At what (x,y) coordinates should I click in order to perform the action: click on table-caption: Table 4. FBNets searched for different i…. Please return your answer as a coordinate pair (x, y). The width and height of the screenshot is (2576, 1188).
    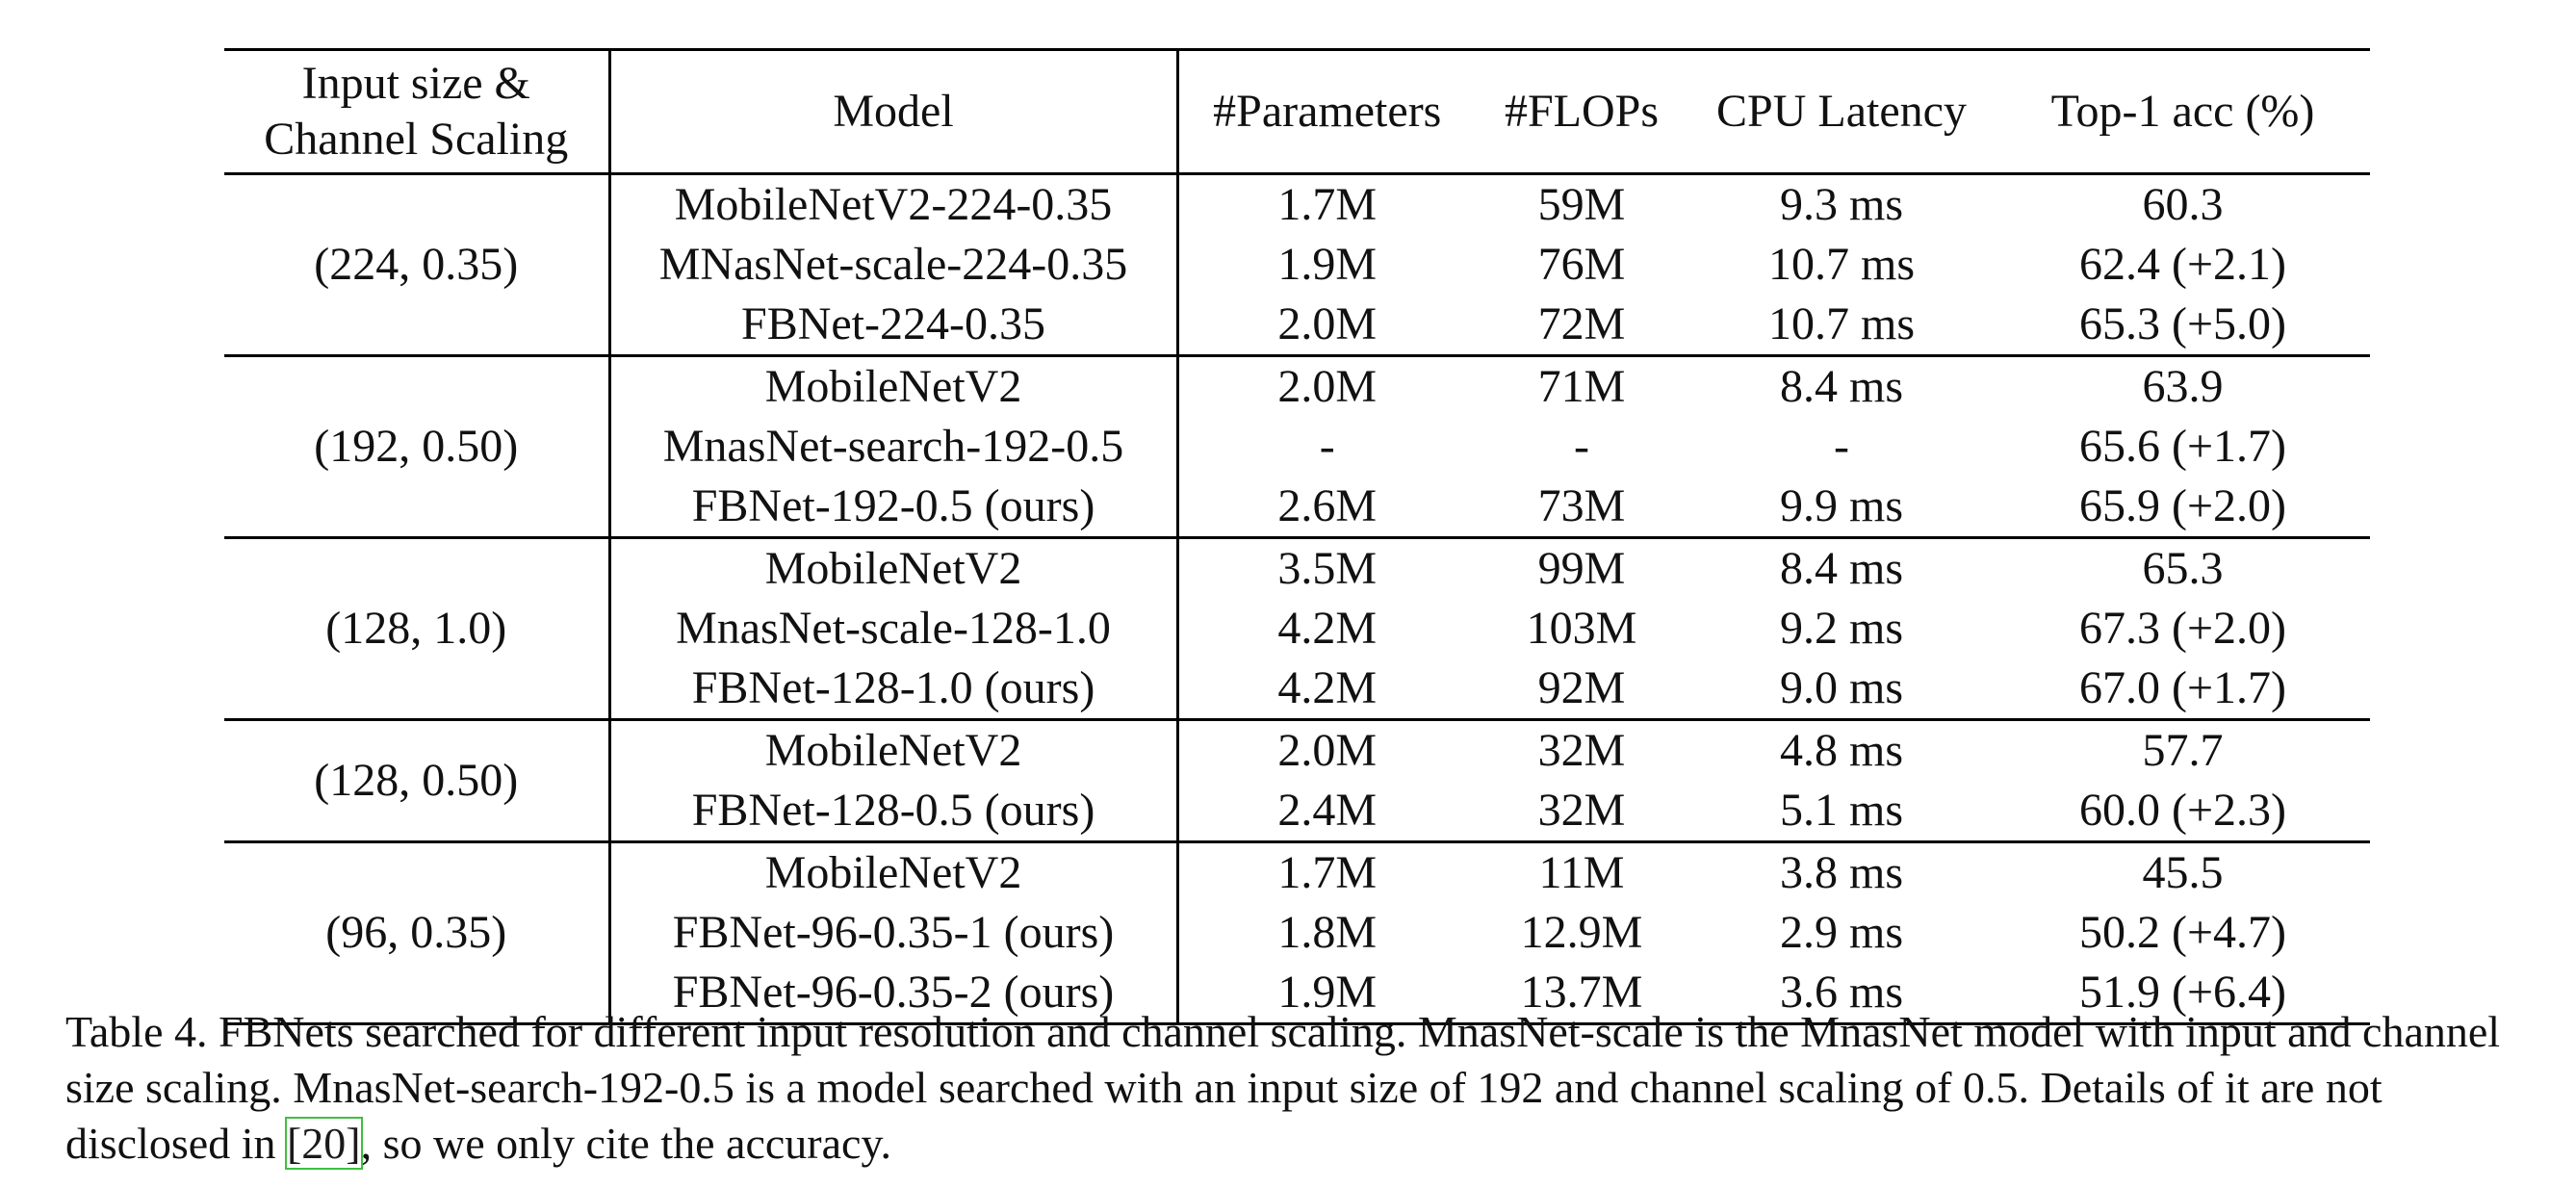
    Looking at the image, I should click on (1300, 1088).